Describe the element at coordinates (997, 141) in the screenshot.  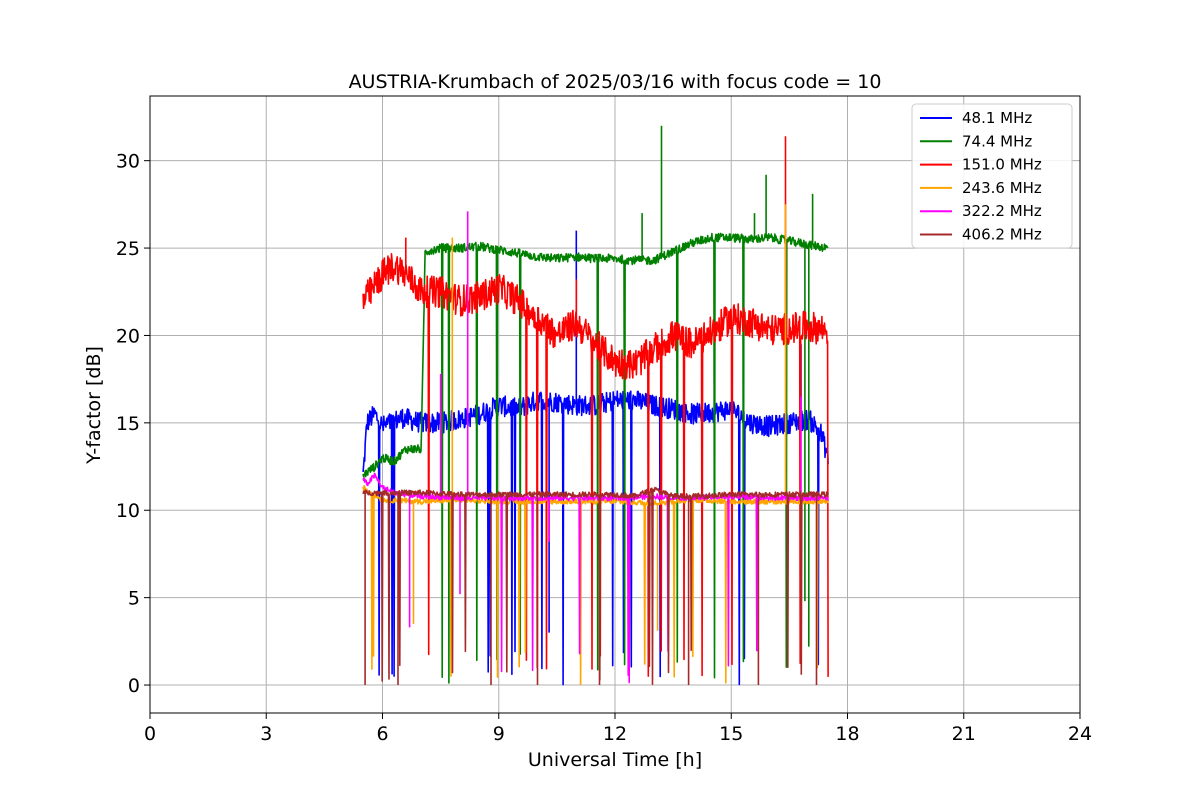
I see `legend-label: 74.4 MHz` at that location.